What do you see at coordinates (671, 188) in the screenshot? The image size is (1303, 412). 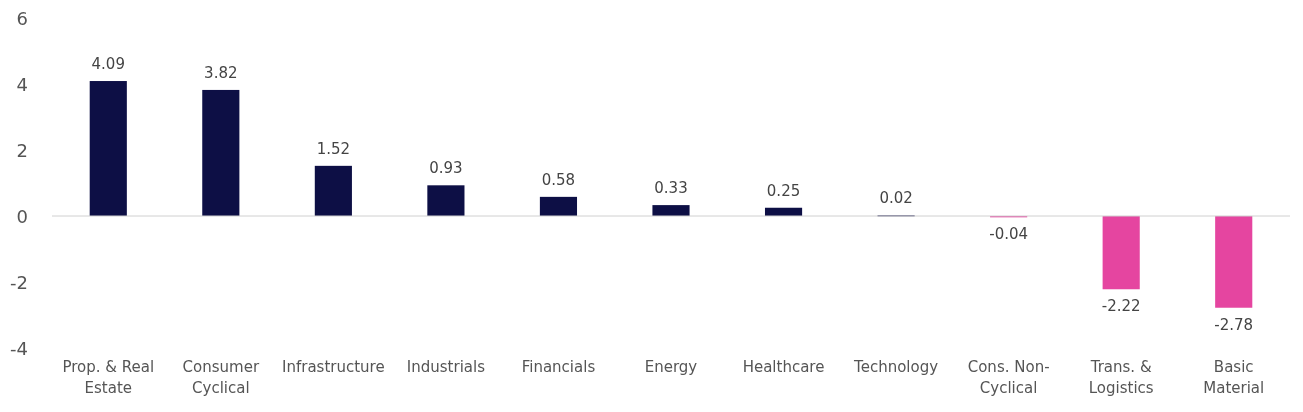 I see `data-label: 0.33` at bounding box center [671, 188].